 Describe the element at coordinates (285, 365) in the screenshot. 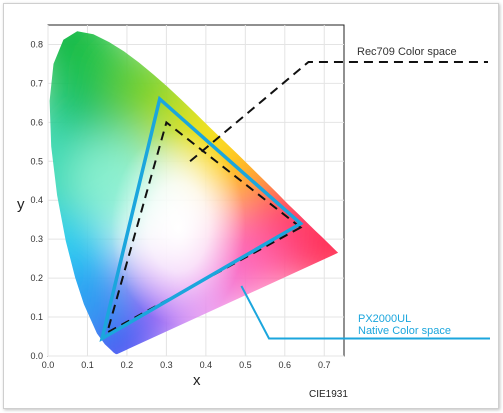

I see `x-tick-label: 0.6` at that location.